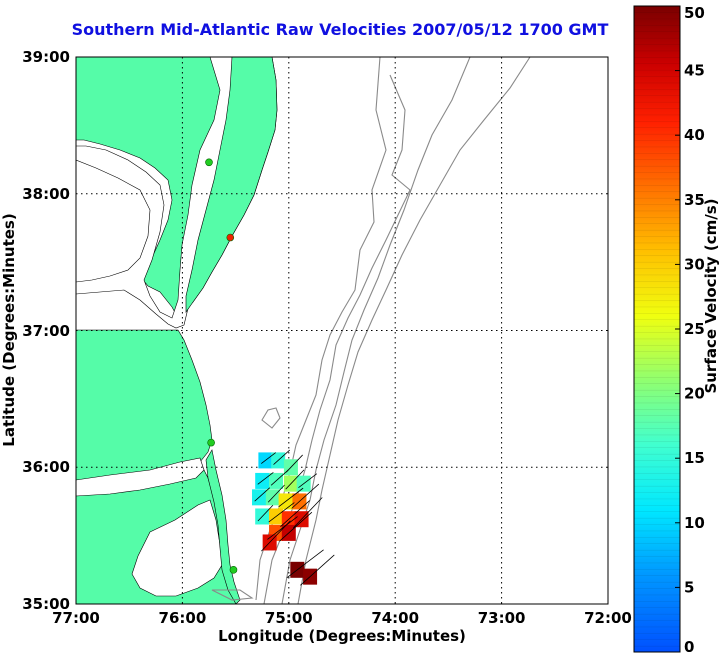  Describe the element at coordinates (694, 458) in the screenshot. I see `colorbar-tick-label: 15` at that location.